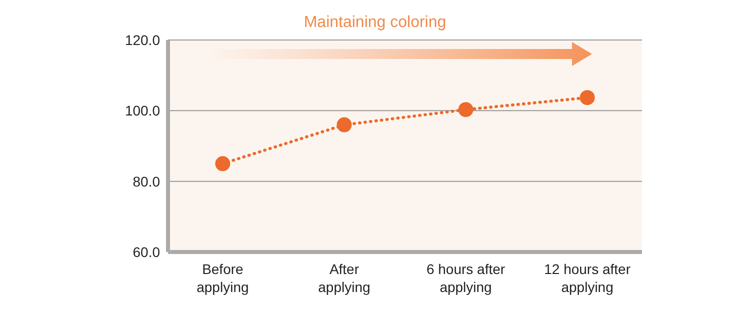 The width and height of the screenshot is (750, 316). Describe the element at coordinates (146, 252) in the screenshot. I see `y-tick-label: 60.0` at that location.